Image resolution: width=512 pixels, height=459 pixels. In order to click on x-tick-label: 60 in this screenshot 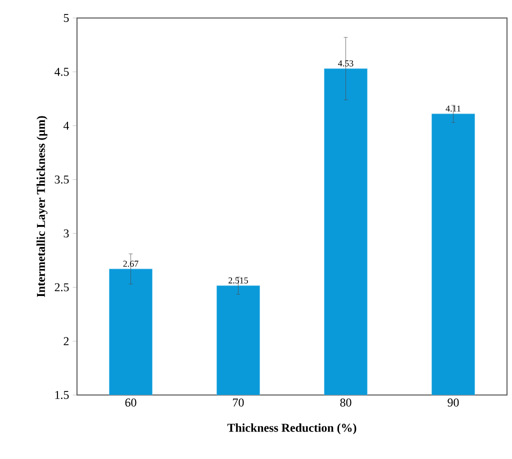, I will do `click(130, 402)`.